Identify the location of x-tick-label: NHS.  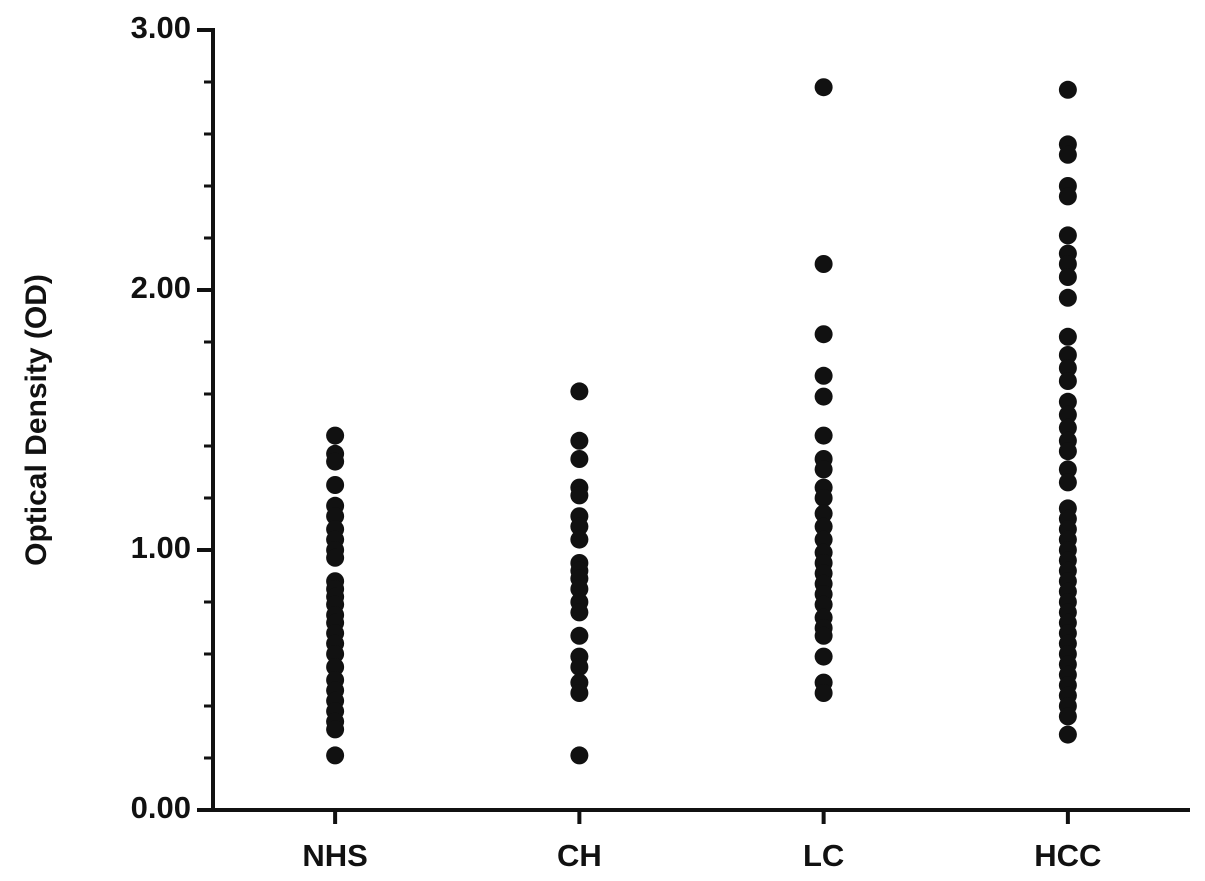
(334, 855).